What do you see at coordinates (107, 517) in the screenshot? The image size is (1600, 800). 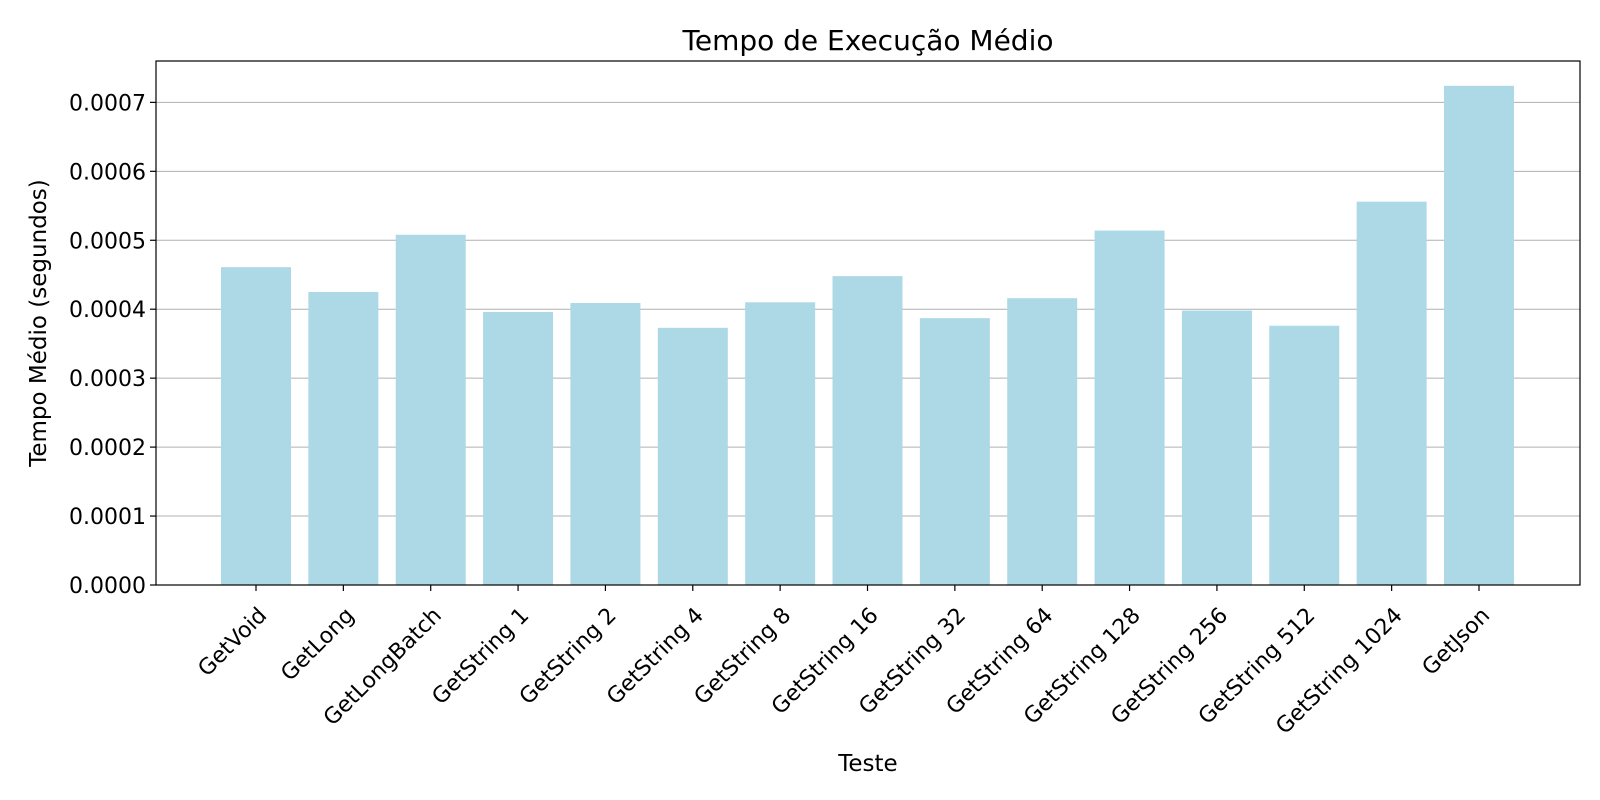 I see `y-tick-label: 0.0001` at bounding box center [107, 517].